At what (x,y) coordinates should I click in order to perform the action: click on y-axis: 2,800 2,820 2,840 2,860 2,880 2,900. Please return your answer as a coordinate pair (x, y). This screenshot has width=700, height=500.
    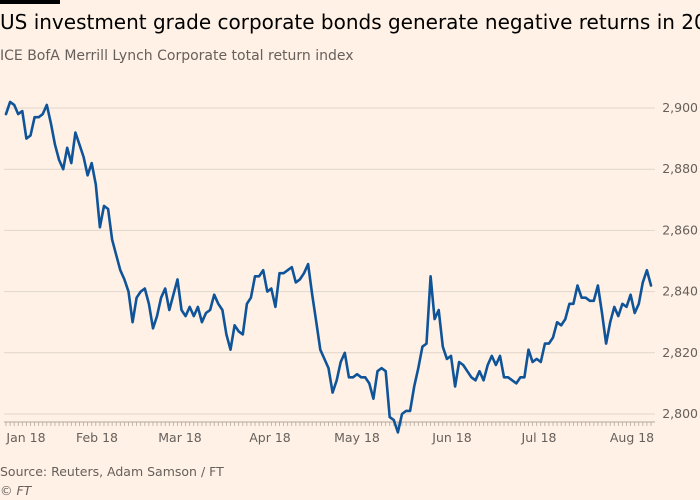
    Looking at the image, I should click on (680, 260).